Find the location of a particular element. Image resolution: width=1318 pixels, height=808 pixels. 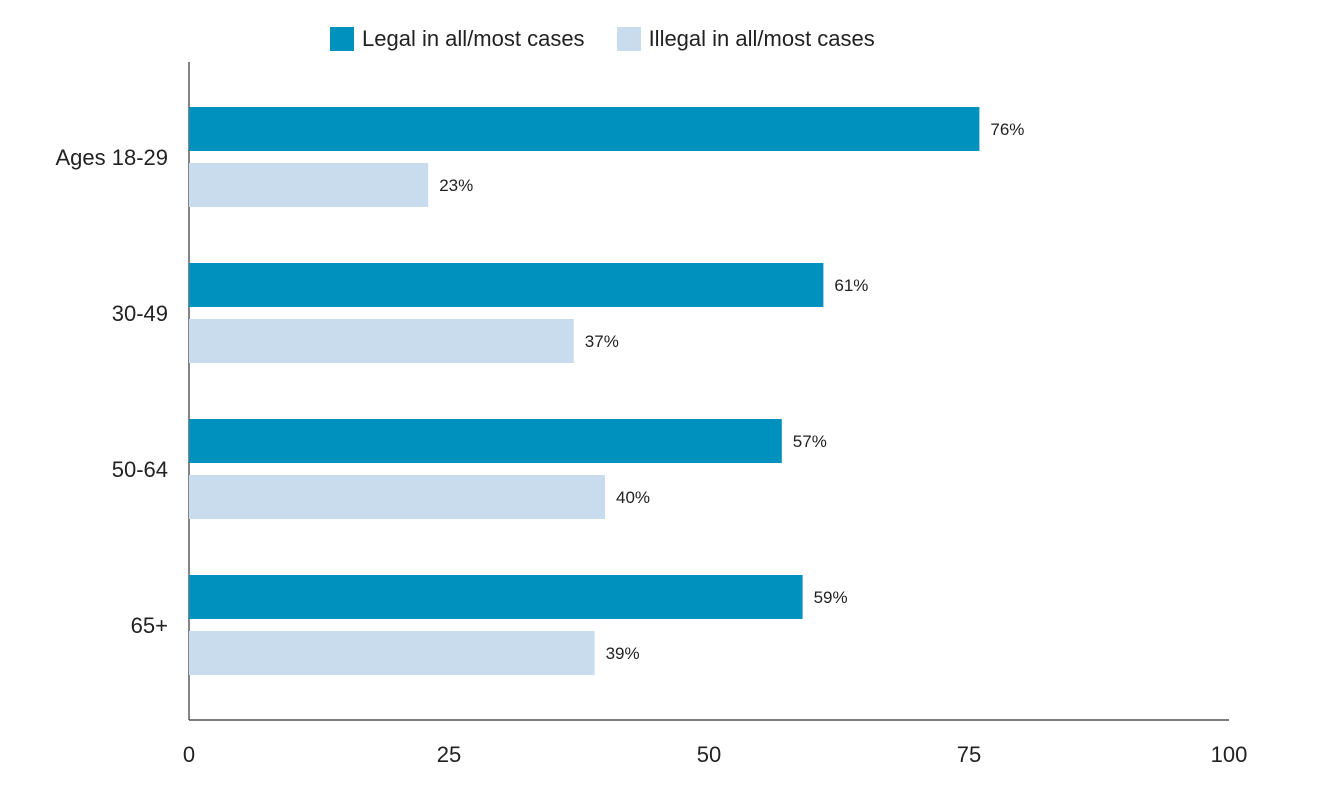

x-tick-label: 25 is located at coordinates (449, 754).